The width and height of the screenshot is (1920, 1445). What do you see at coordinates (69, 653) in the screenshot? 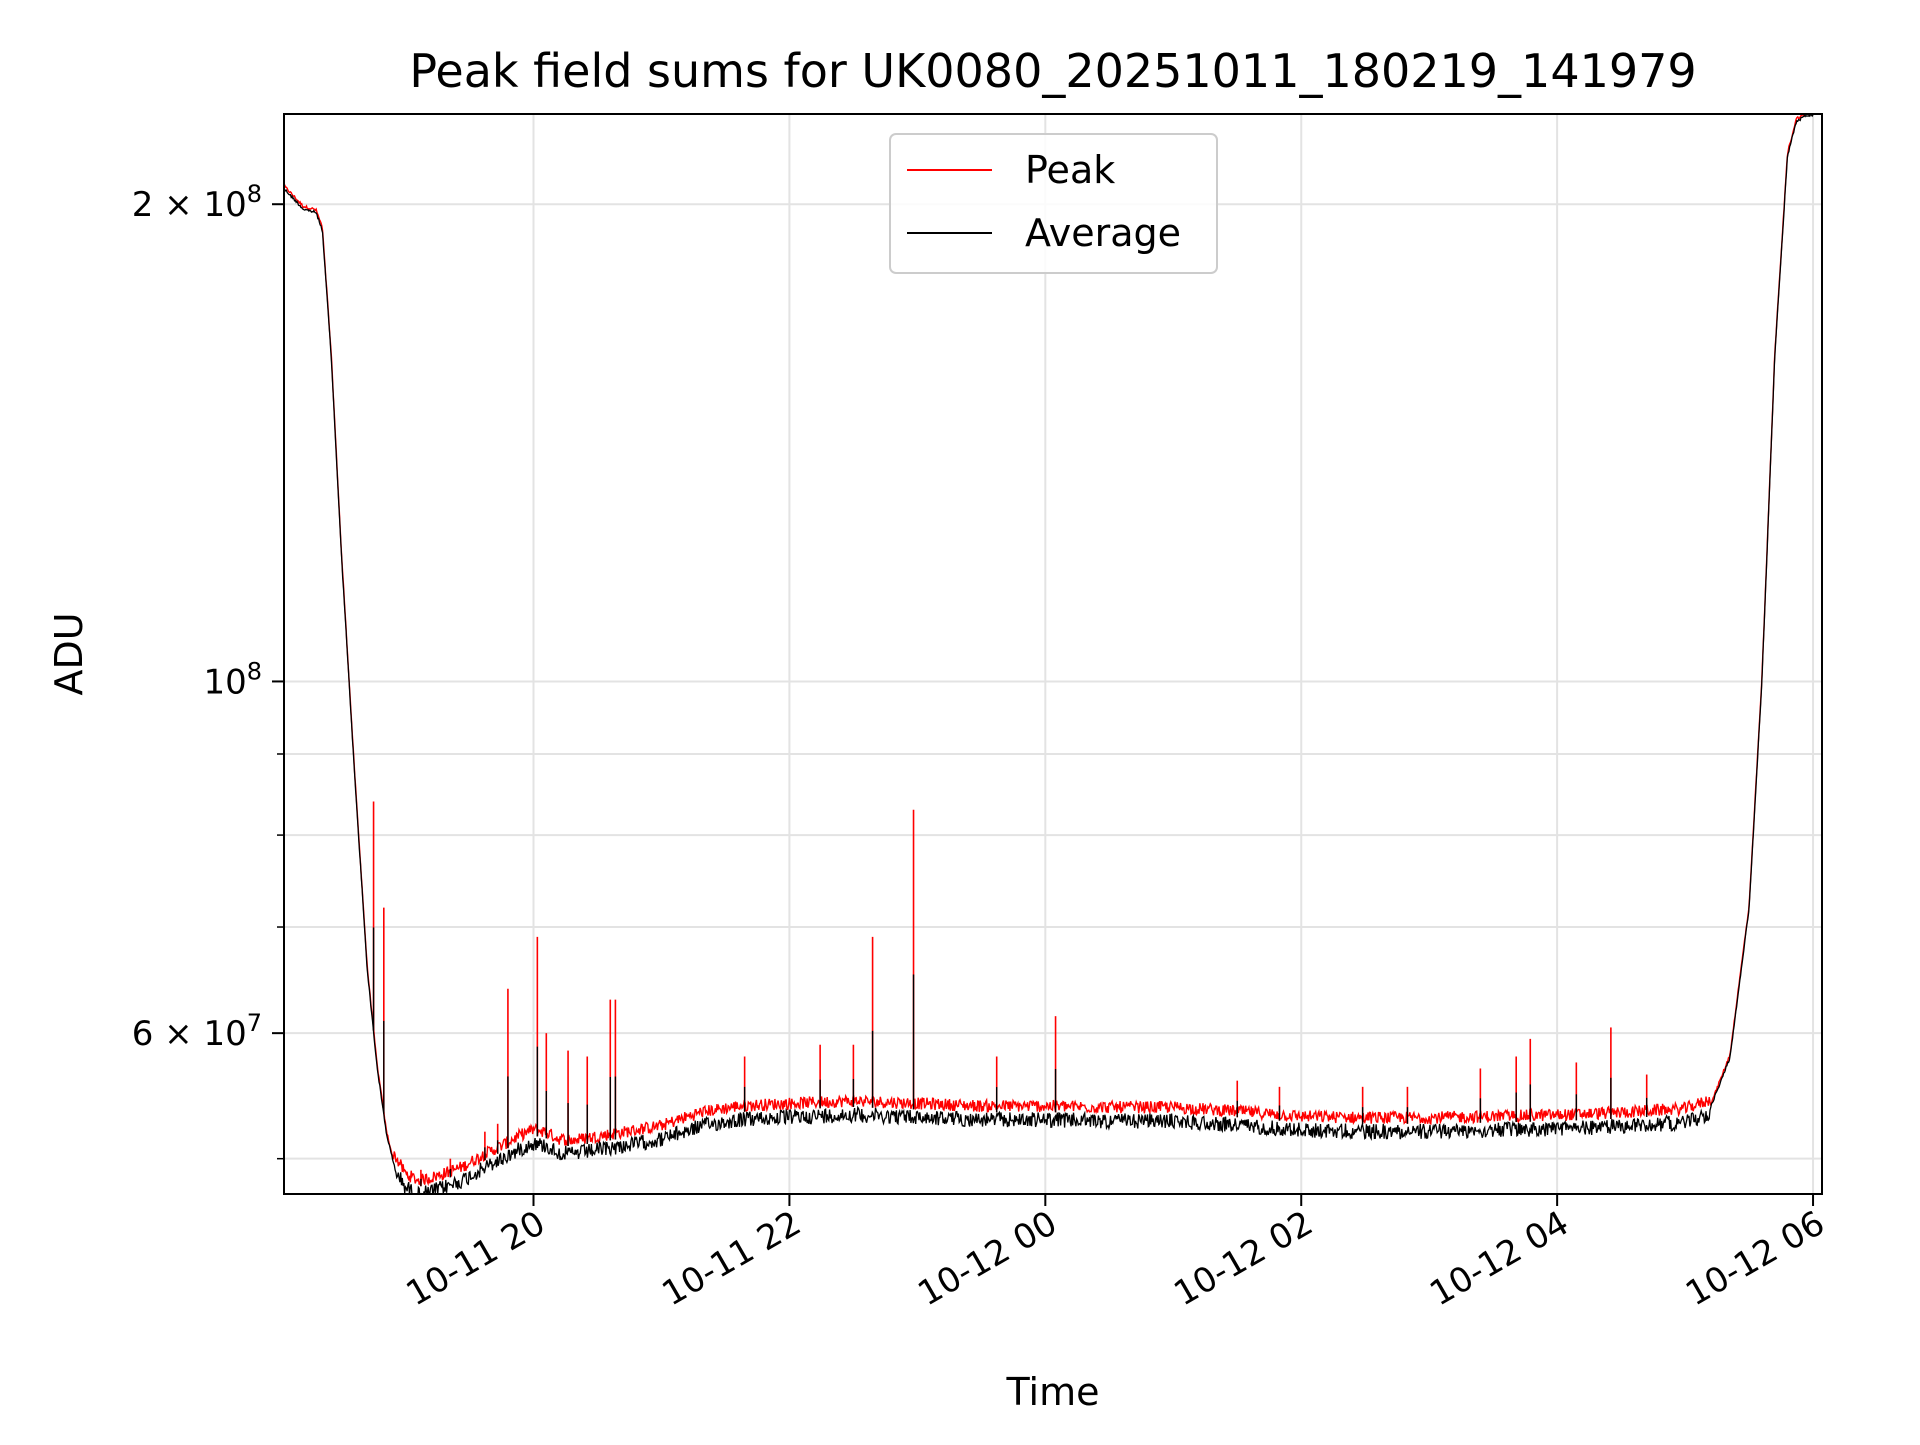
I see `y-axis-label: ADU` at bounding box center [69, 653].